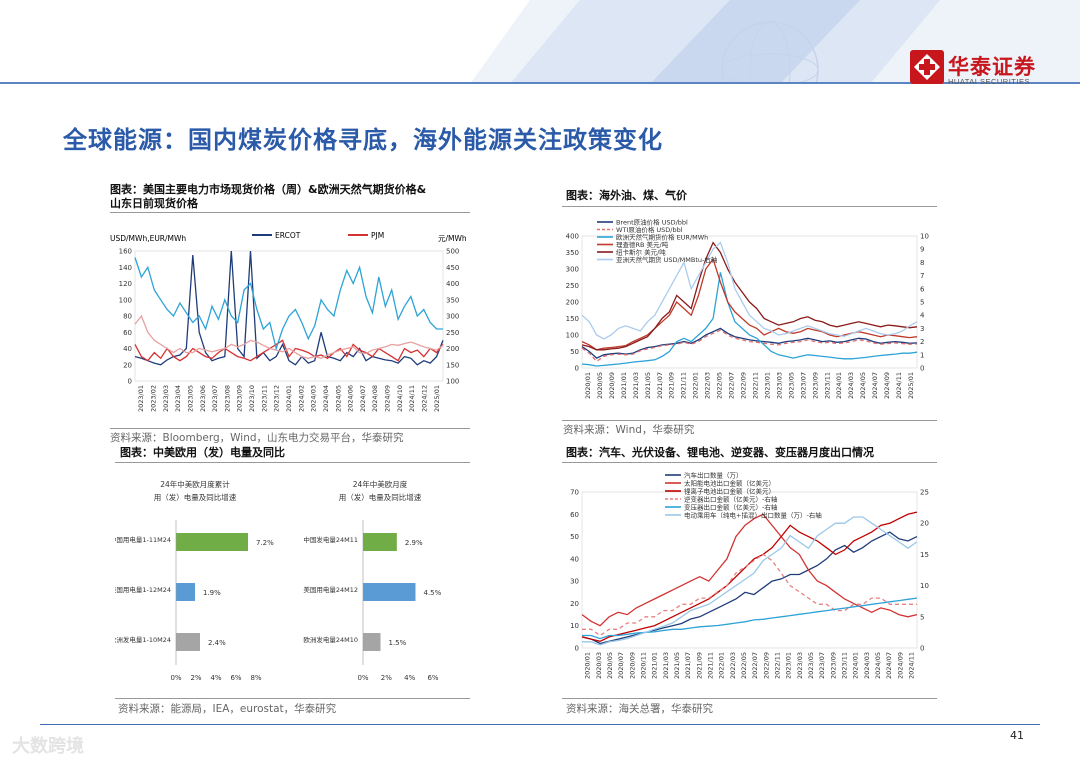 This screenshot has height=763, width=1080. What do you see at coordinates (195, 497) in the screenshot?
I see `bl-left-chart-title-2: 用（发）电量及同比增速` at bounding box center [195, 497].